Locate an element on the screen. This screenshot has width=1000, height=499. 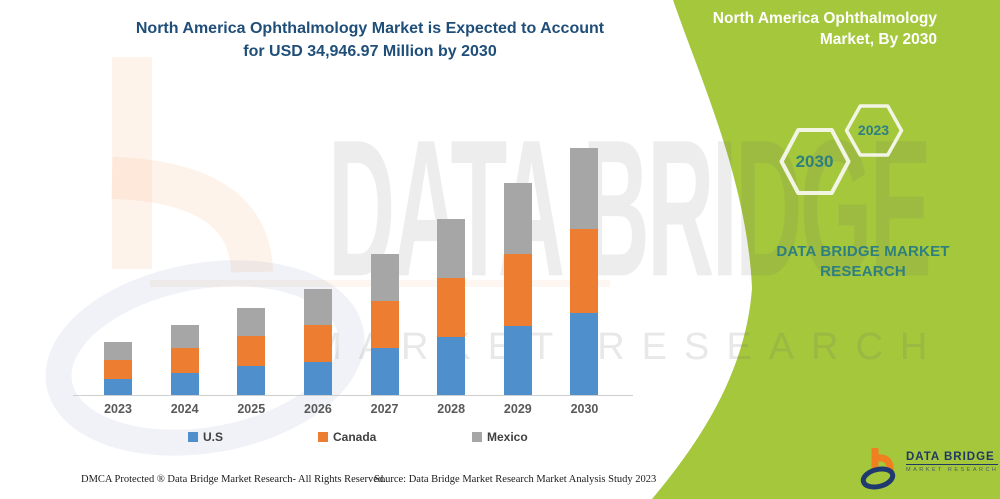
bar-segment-canada-2029 is located at coordinates (517, 289).